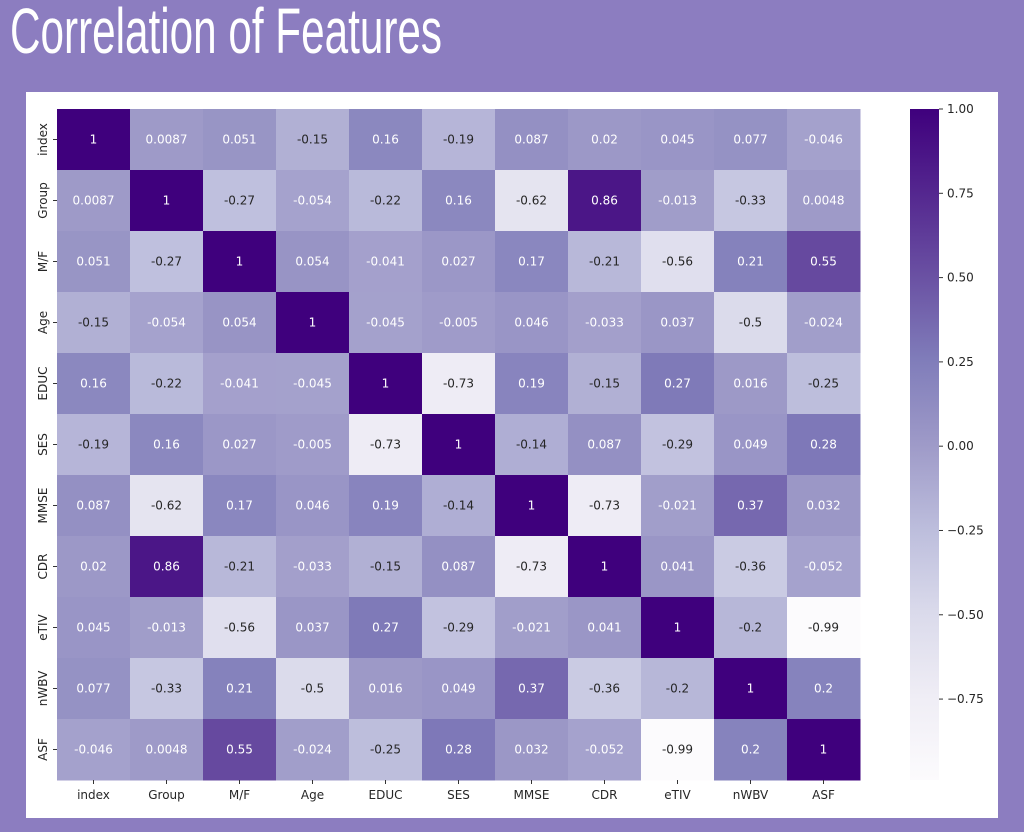  Describe the element at coordinates (166, 262) in the screenshot. I see `cell-annotation: -0.27` at that location.